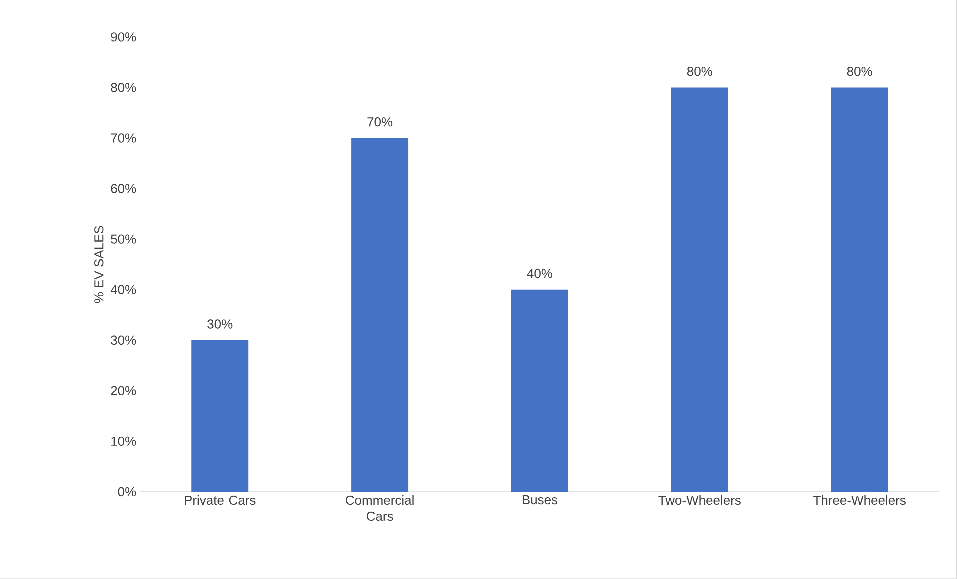  I want to click on x-tick-label: Private Cars, so click(220, 500).